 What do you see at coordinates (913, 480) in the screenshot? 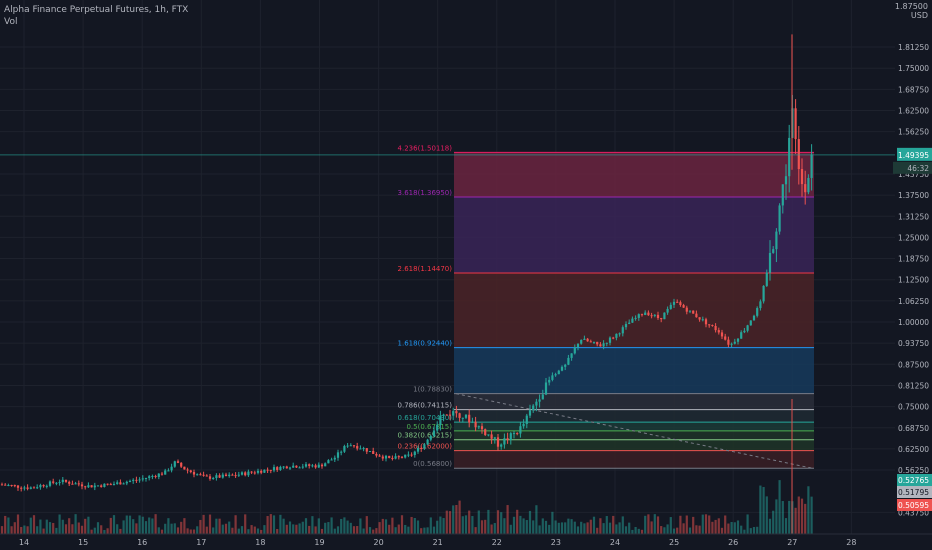
I see `volume-badge-label: 0.52765` at bounding box center [913, 480].